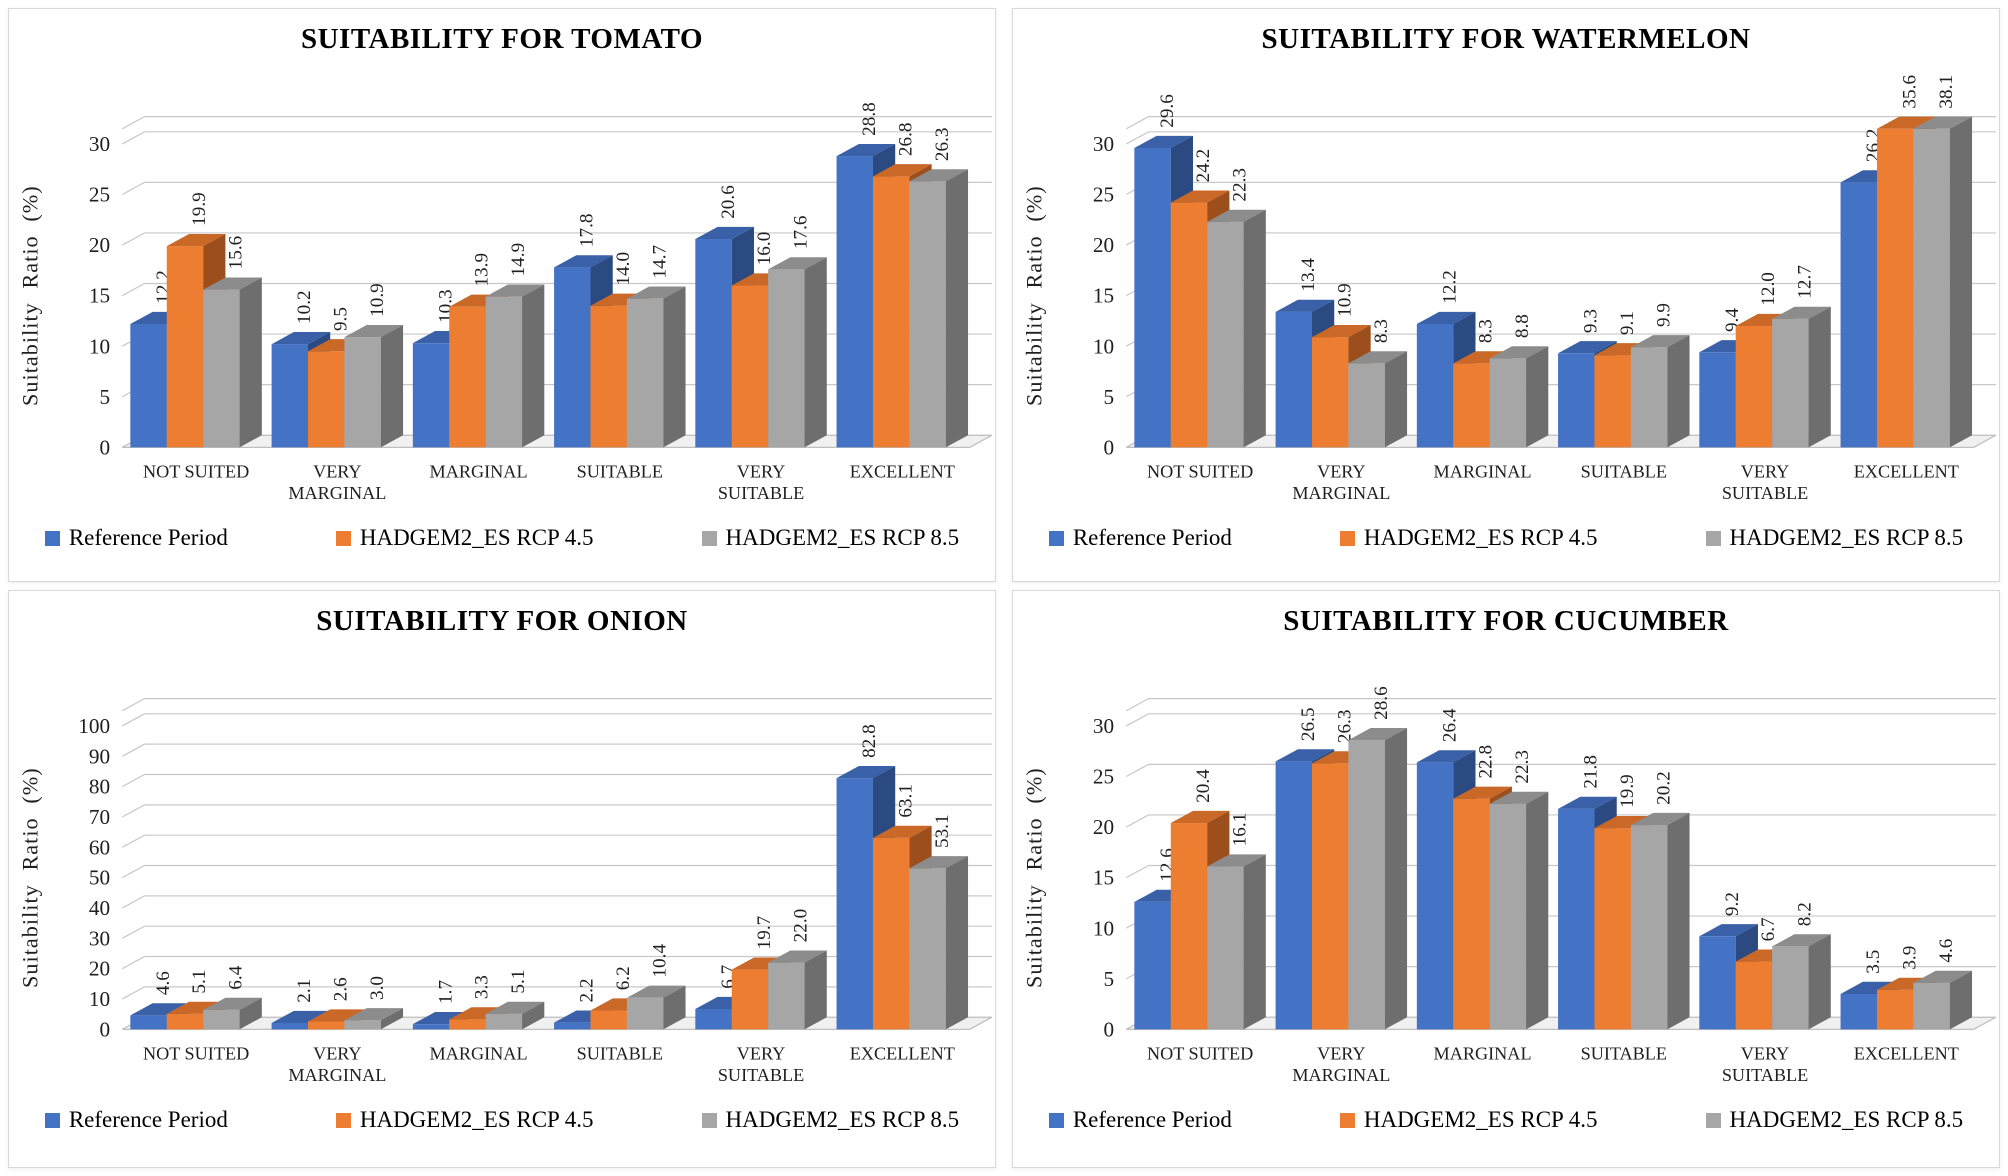 The image size is (2008, 1176). Describe the element at coordinates (1846, 1120) in the screenshot. I see `legend-label: HADGEM2_ES RCP 8.5` at that location.